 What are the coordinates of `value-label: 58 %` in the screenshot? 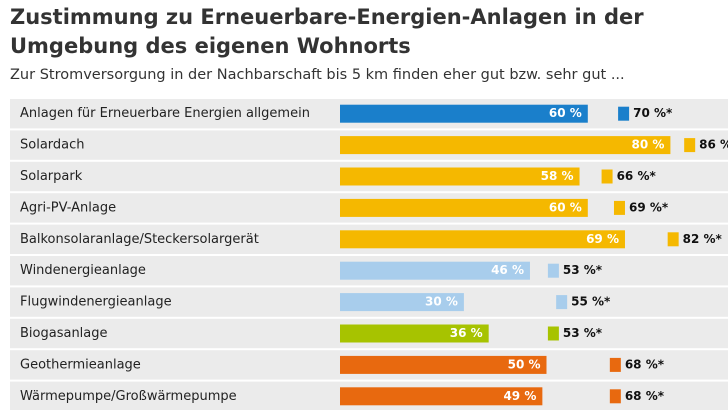 It's located at (557, 176).